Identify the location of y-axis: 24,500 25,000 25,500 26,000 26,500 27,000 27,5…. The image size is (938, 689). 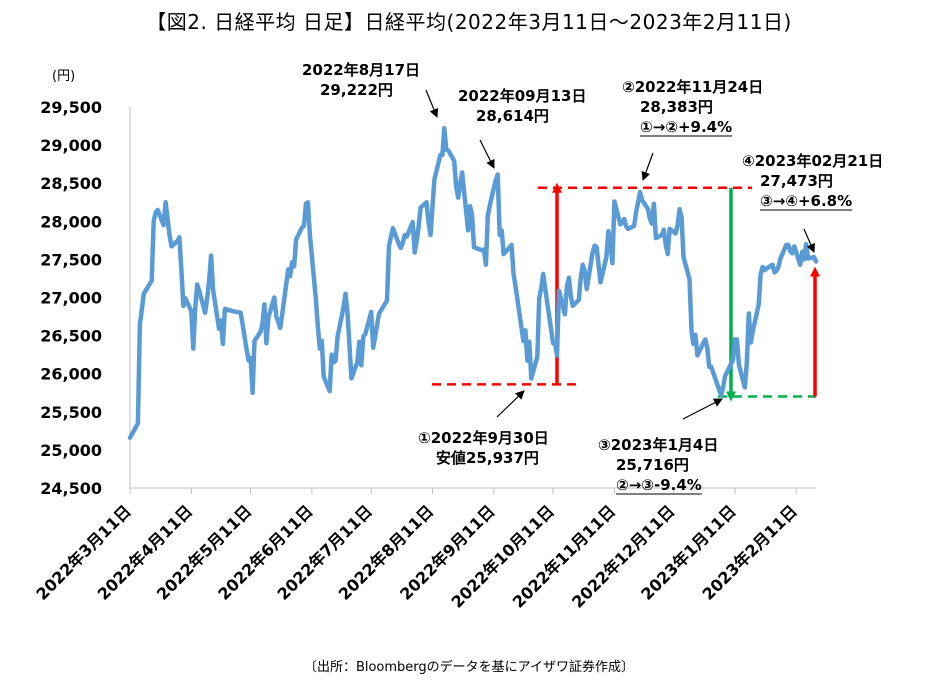
(85, 298).